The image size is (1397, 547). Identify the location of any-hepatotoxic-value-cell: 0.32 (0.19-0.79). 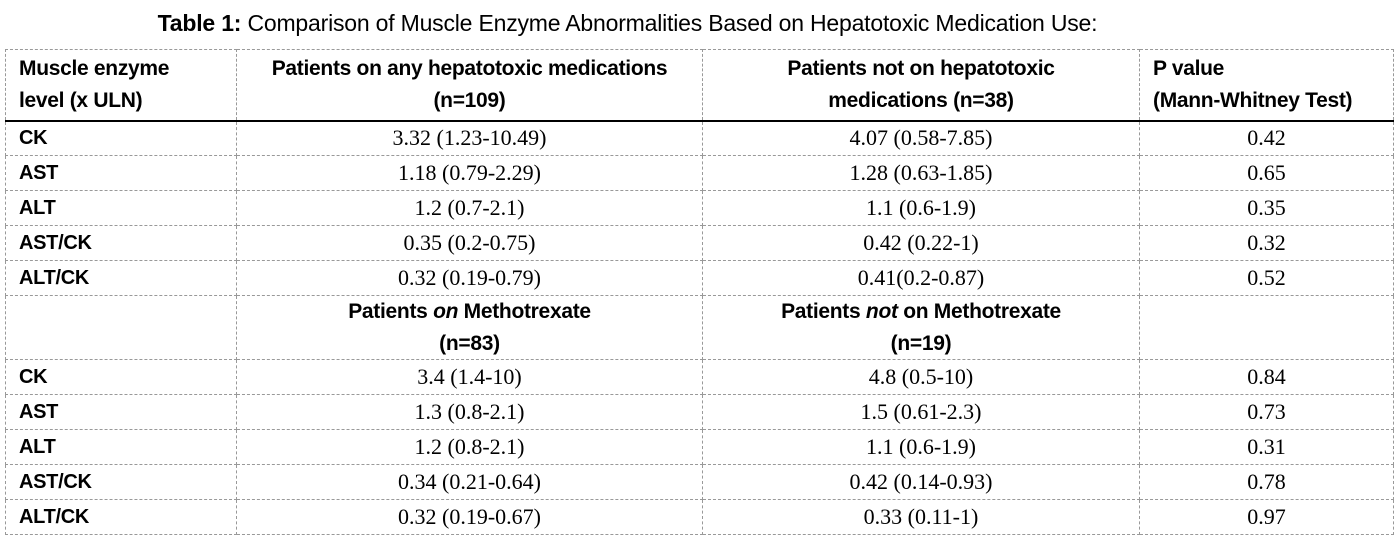
(469, 278).